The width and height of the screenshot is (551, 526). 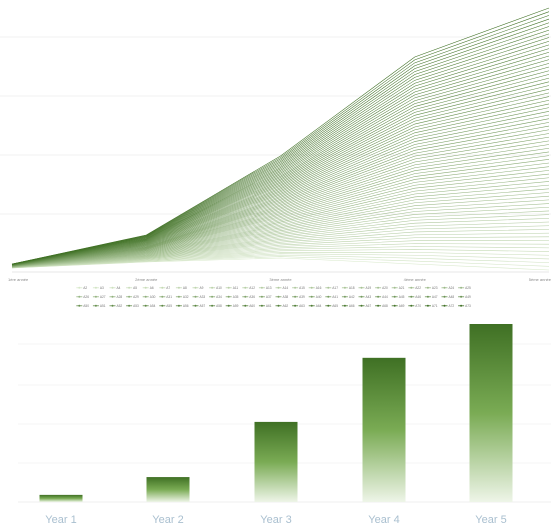 What do you see at coordinates (315, 288) in the screenshot?
I see `legend-item: A16` at bounding box center [315, 288].